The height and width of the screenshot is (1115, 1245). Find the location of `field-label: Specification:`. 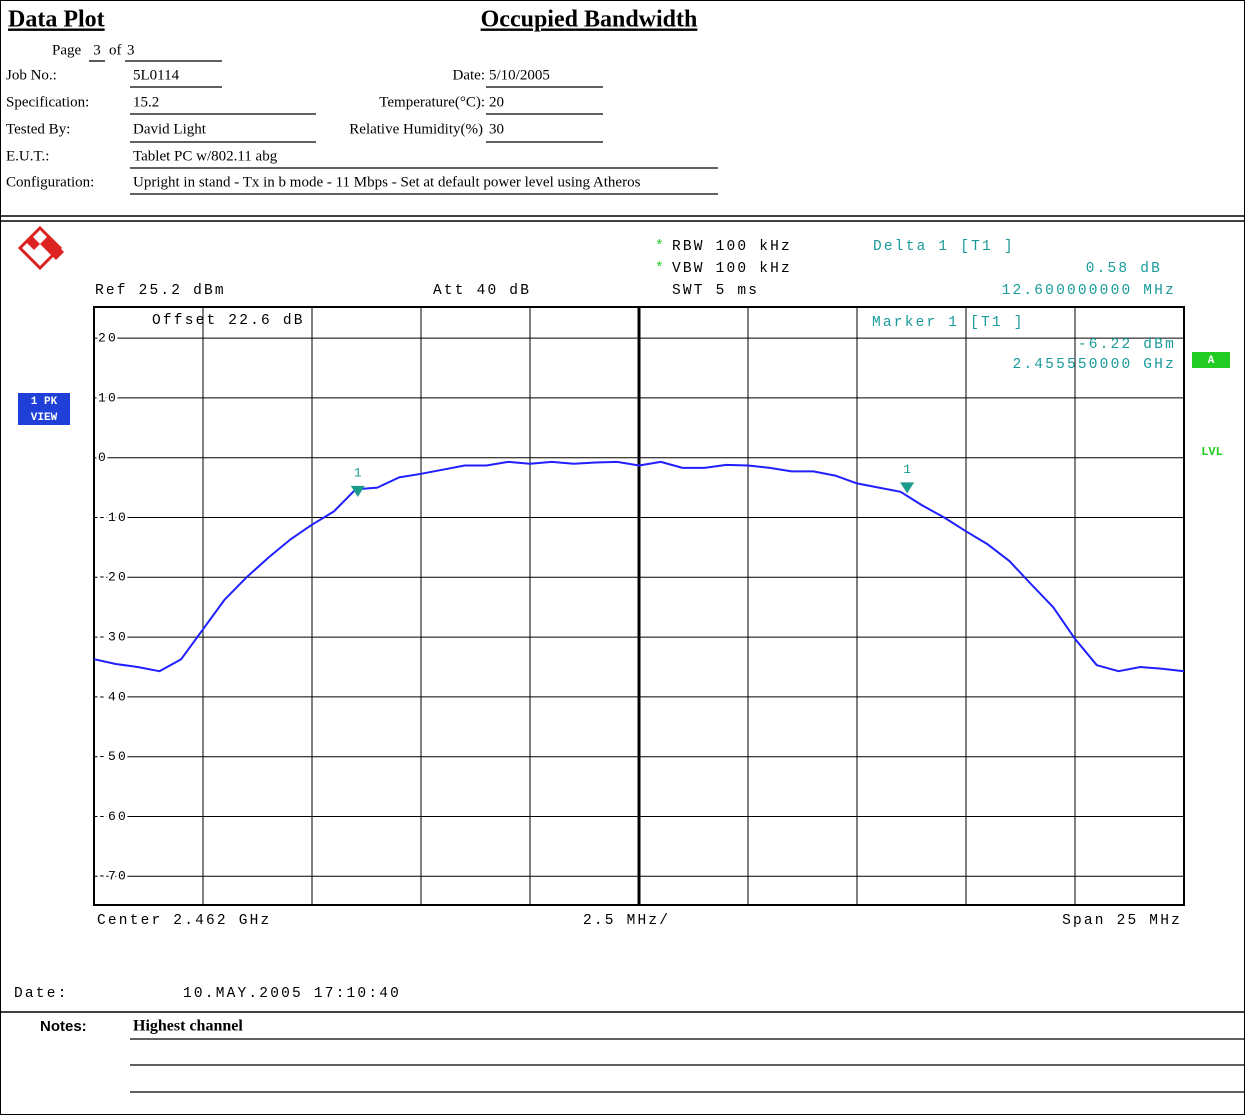

field-label: Specification: is located at coordinates (47, 102).